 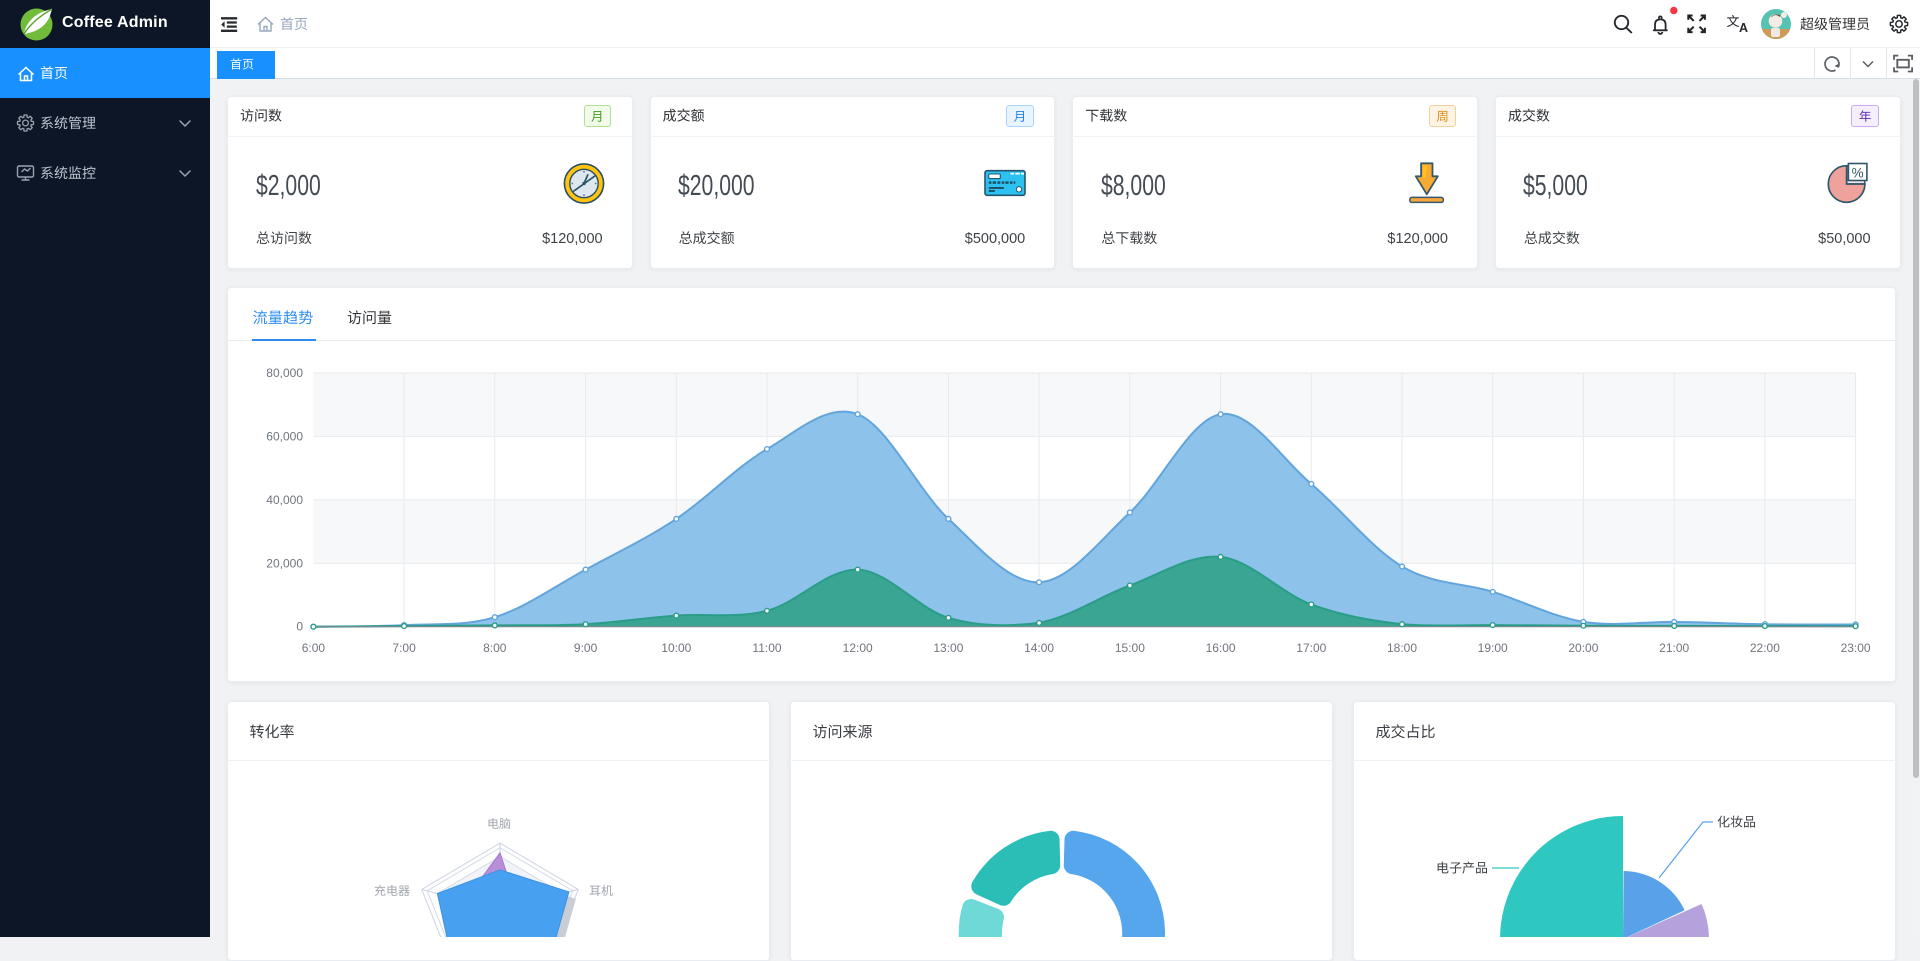 What do you see at coordinates (586, 648) in the screenshot?
I see `svg-text: 9:00` at bounding box center [586, 648].